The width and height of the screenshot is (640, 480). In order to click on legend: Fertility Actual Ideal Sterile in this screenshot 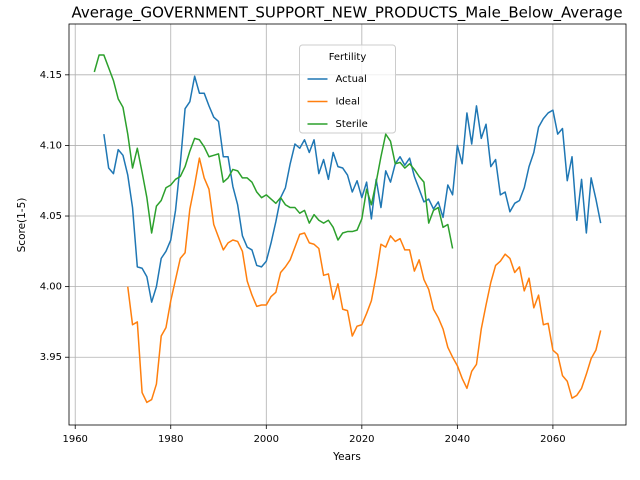, I will do `click(347, 89)`.